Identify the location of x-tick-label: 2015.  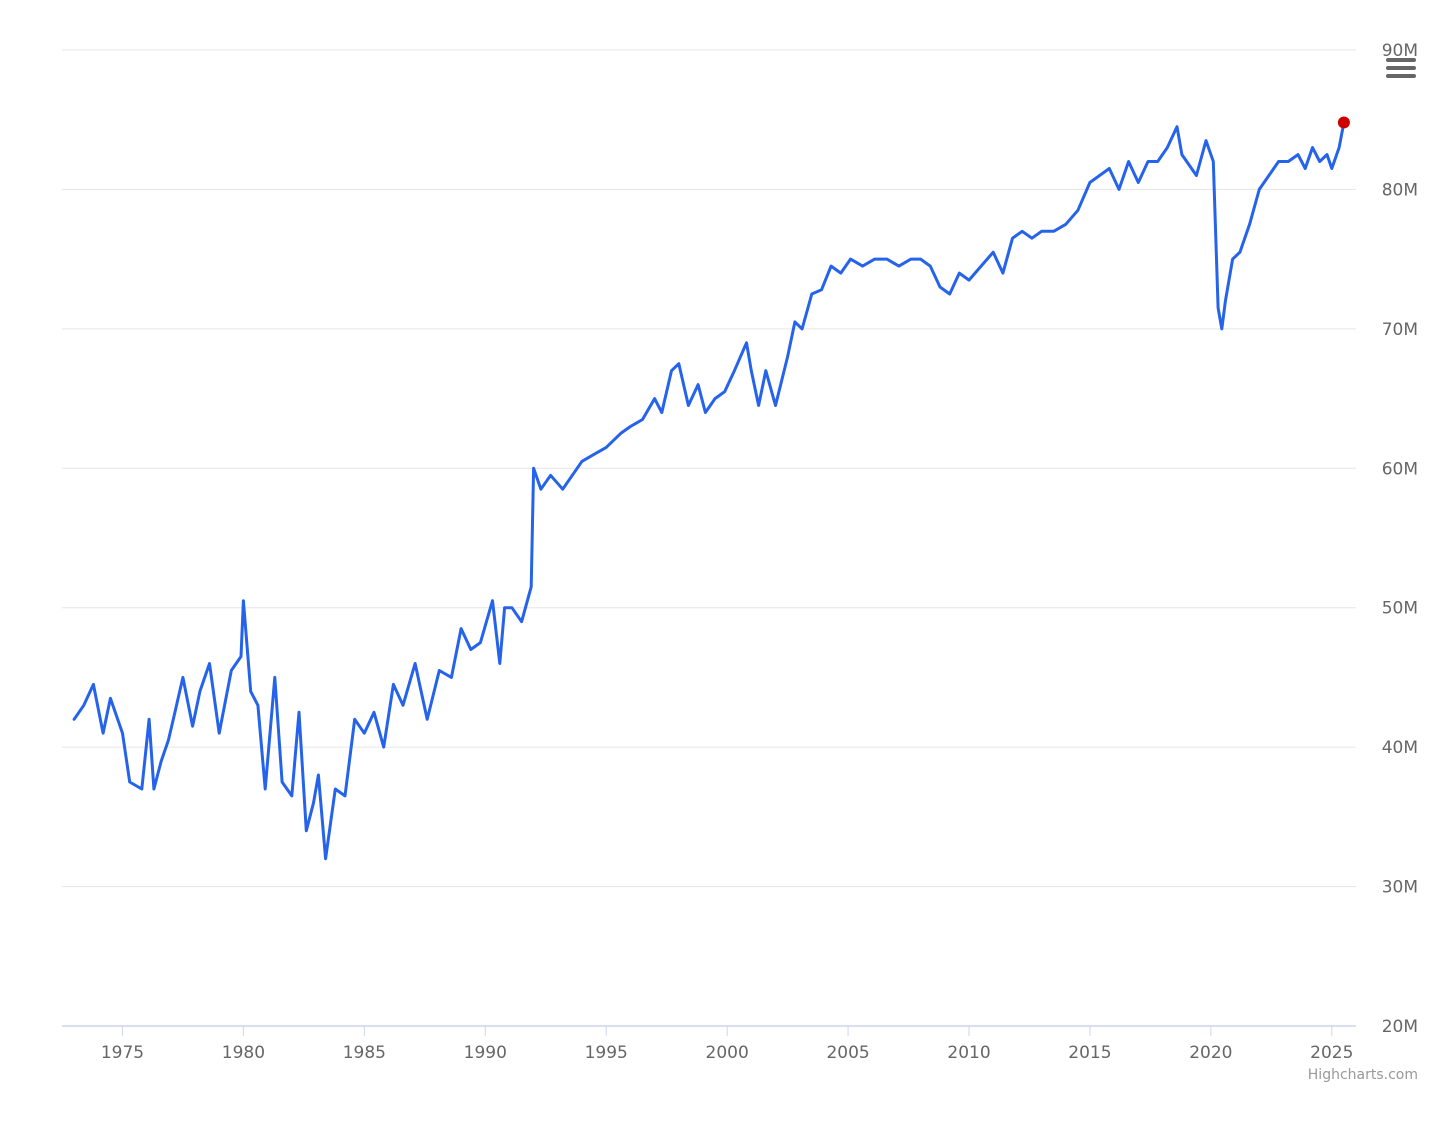
(1089, 1053).